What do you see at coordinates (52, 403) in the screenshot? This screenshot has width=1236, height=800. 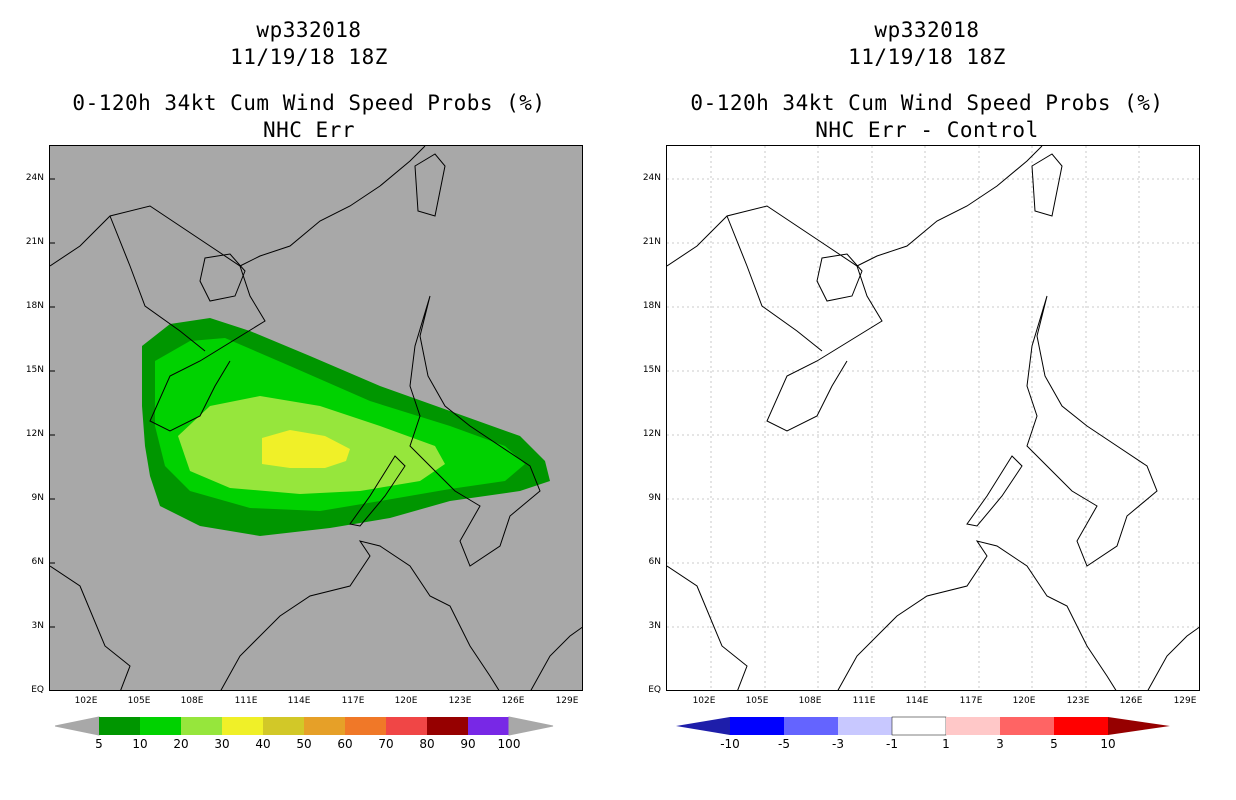 I see `grid-ticks` at bounding box center [52, 403].